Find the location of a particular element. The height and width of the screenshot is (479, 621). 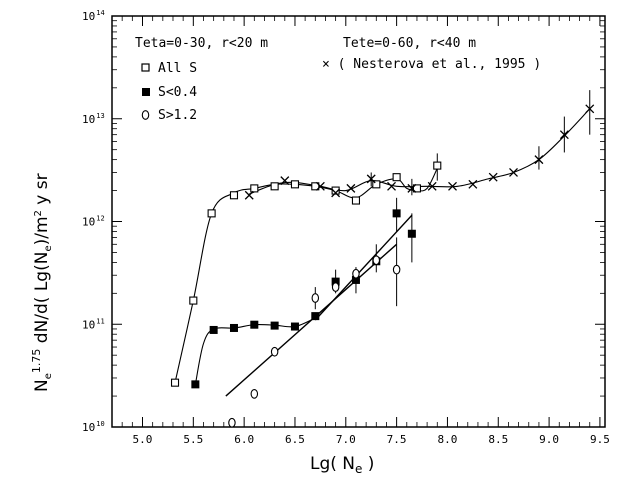

x-tick-label: 9.0 is located at coordinates (549, 439).